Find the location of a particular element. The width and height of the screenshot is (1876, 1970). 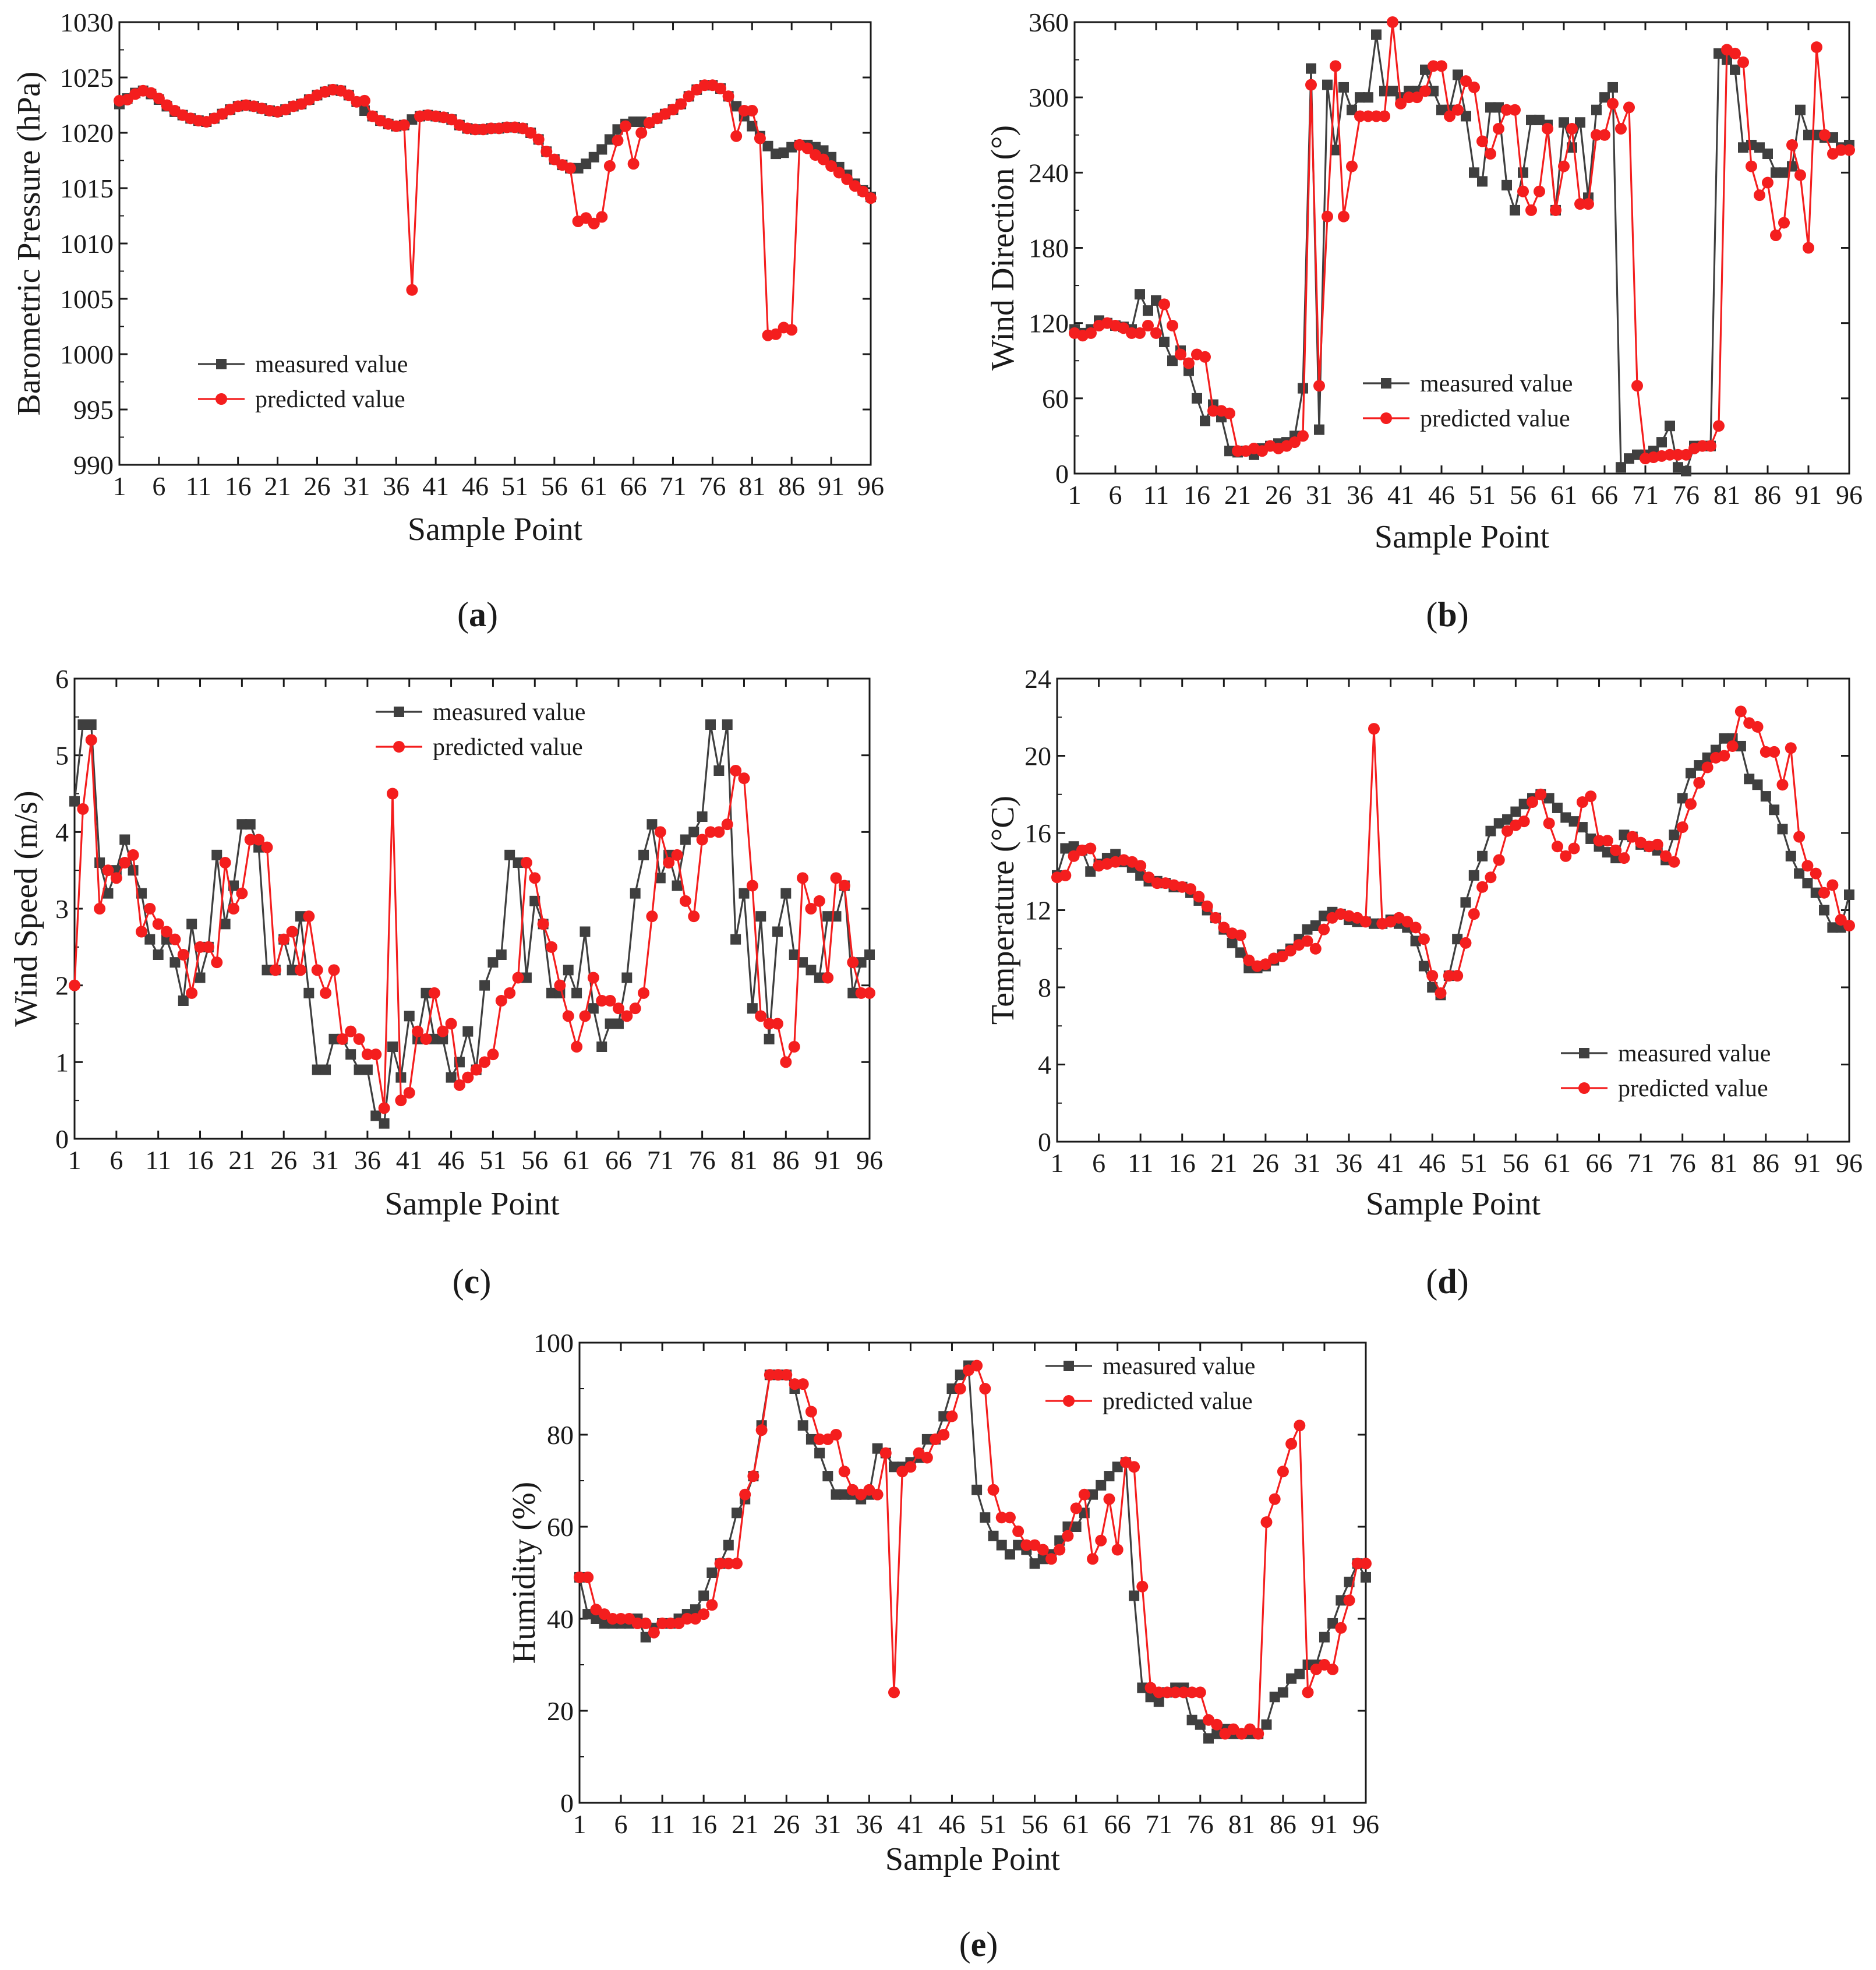

y-tick-label: 1 is located at coordinates (62, 1062).